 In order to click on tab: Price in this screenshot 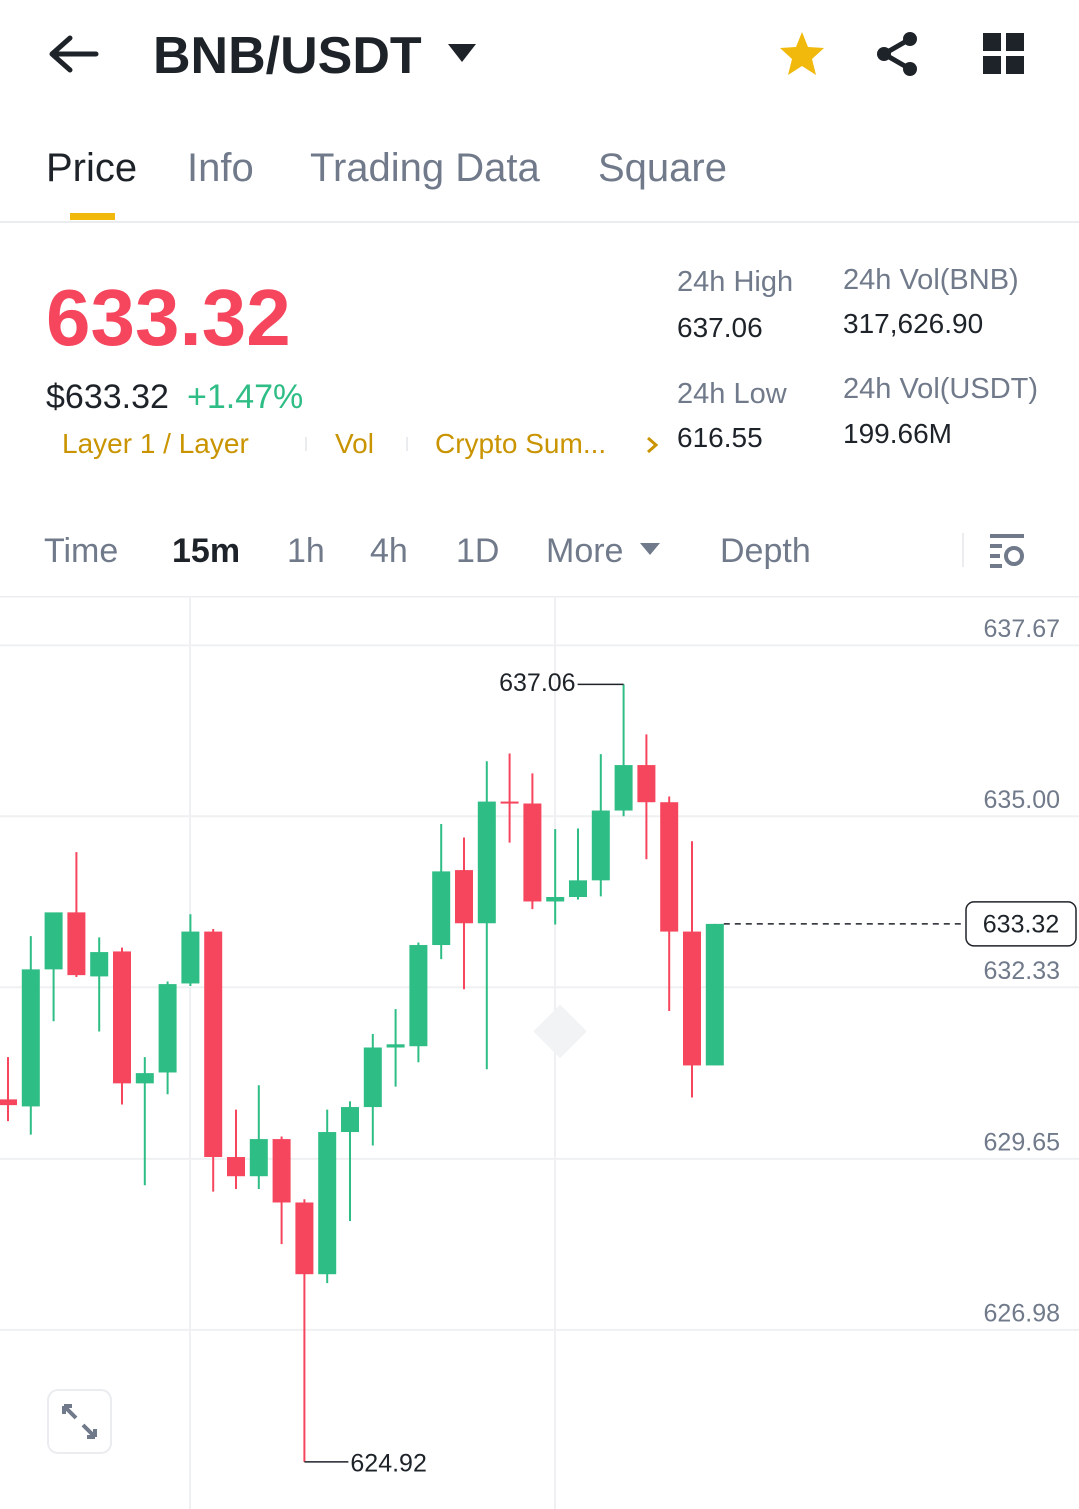, I will do `click(92, 168)`.